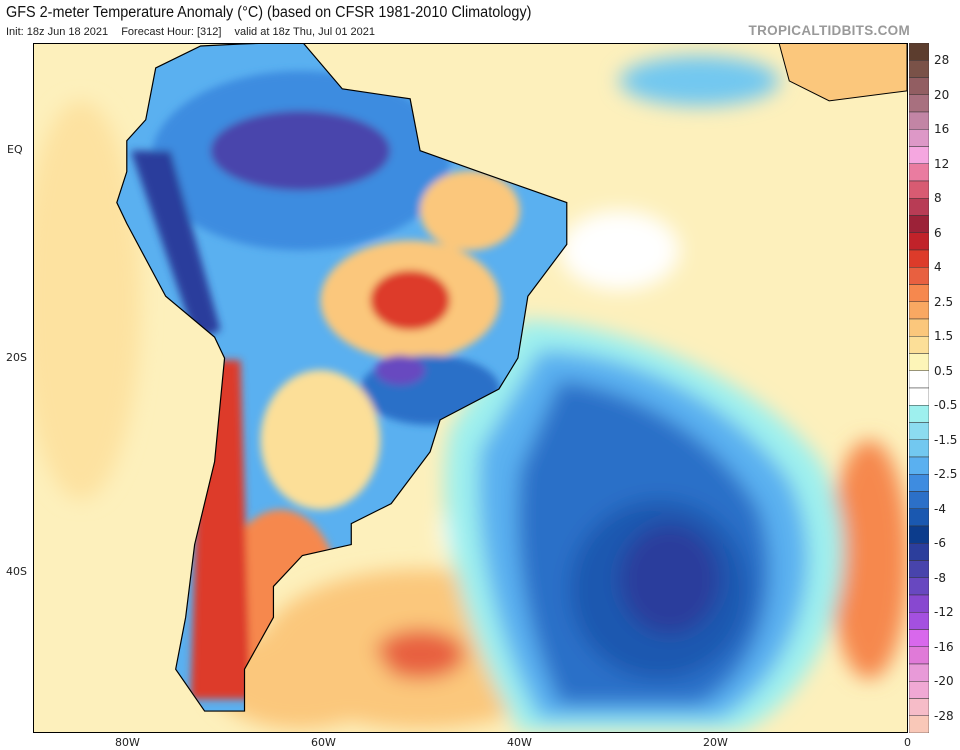 This screenshot has width=960, height=750. I want to click on colorbar-label: 1.5, so click(944, 336).